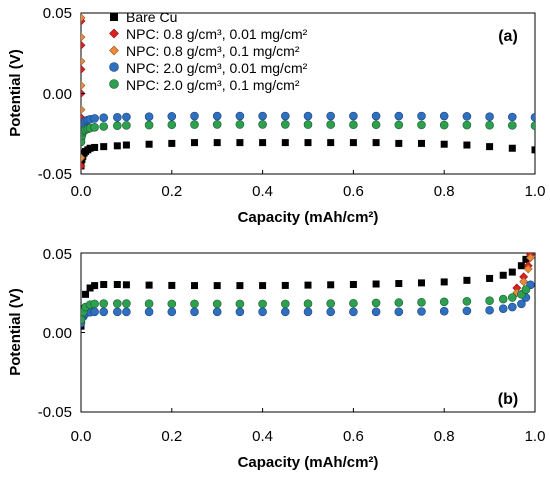 This screenshot has width=550, height=480. Describe the element at coordinates (114, 17) in the screenshot. I see `legend-marker-square-icon` at that location.